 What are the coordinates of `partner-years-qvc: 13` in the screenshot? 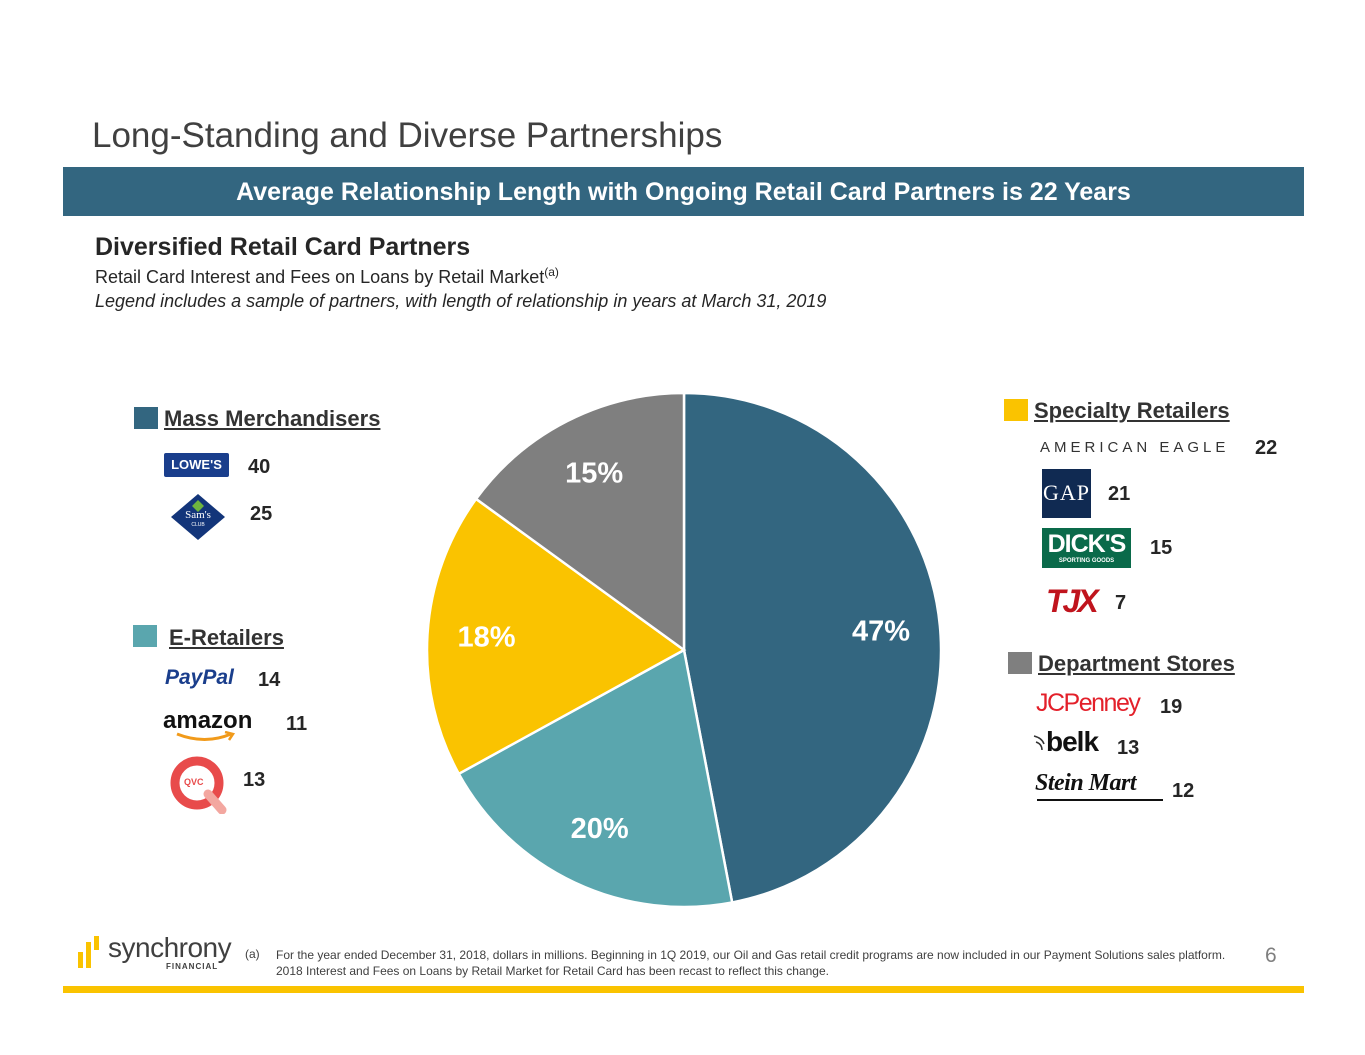 It's located at (254, 780).